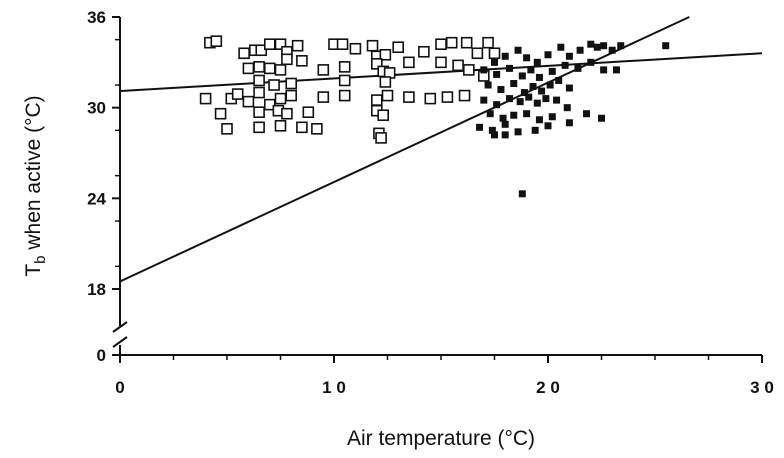 The width and height of the screenshot is (784, 458). What do you see at coordinates (96, 108) in the screenshot?
I see `y-tick-label: 30` at bounding box center [96, 108].